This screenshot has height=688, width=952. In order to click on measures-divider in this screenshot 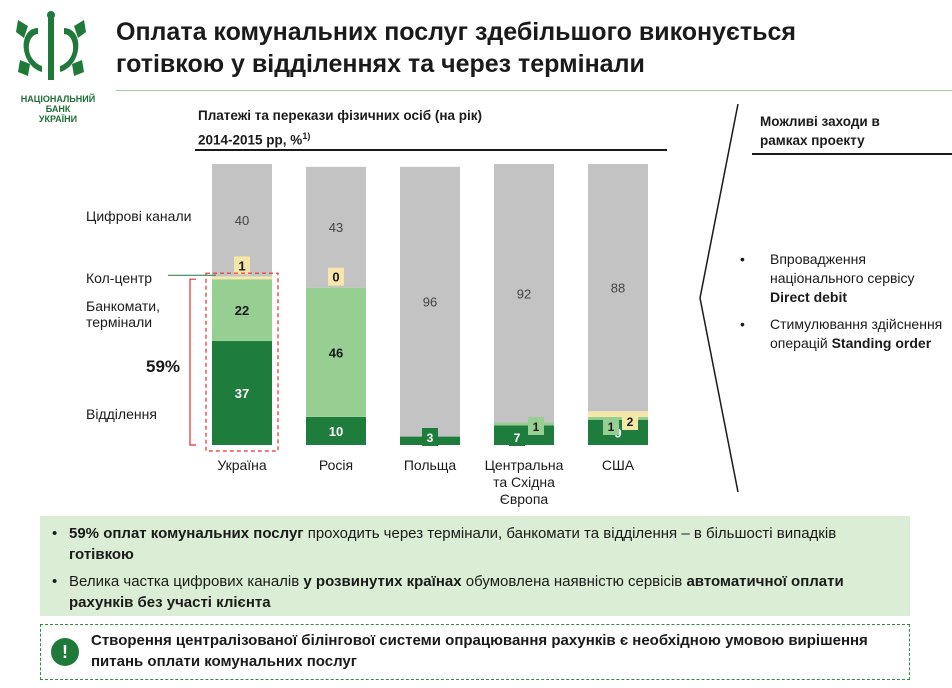, I will do `click(852, 154)`.